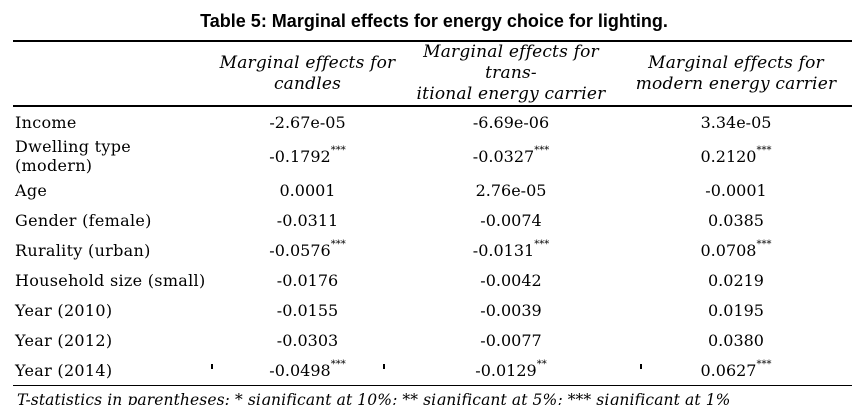 This screenshot has width=868, height=405. I want to click on cell-value: -0.0001, so click(736, 190).